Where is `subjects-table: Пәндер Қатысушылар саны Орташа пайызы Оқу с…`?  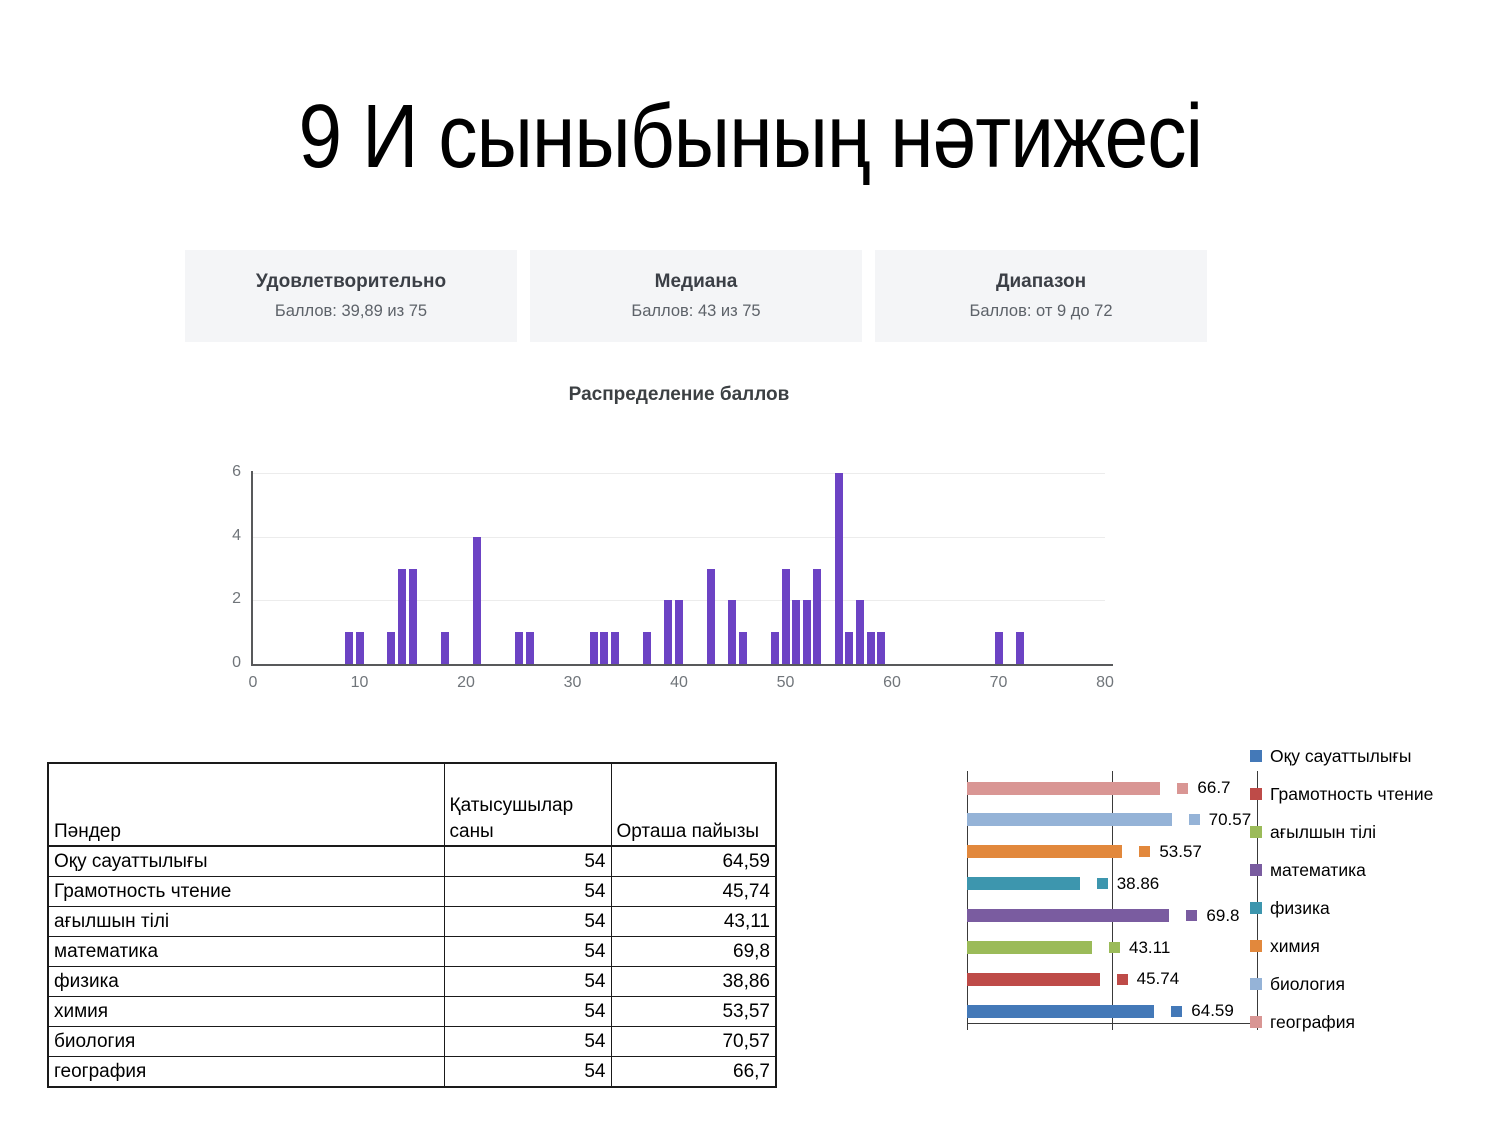
subjects-table: Пәндер Қатысушылар саны Орташа пайызы Оқу с… is located at coordinates (412, 925).